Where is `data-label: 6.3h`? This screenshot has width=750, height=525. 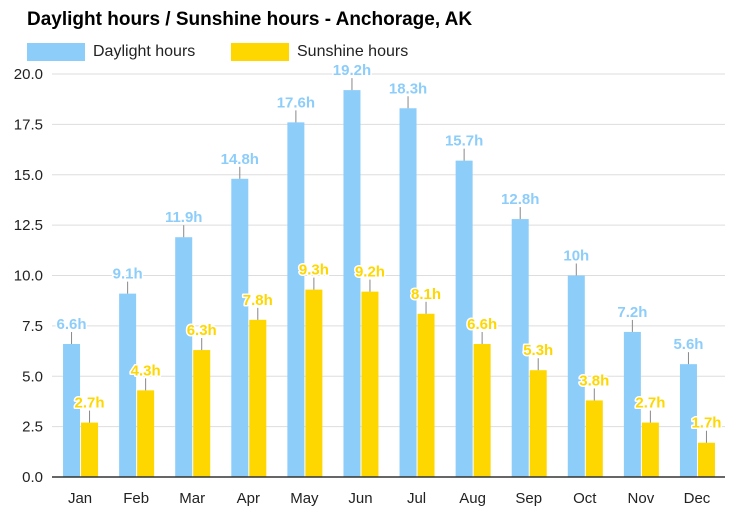 data-label: 6.3h is located at coordinates (202, 330).